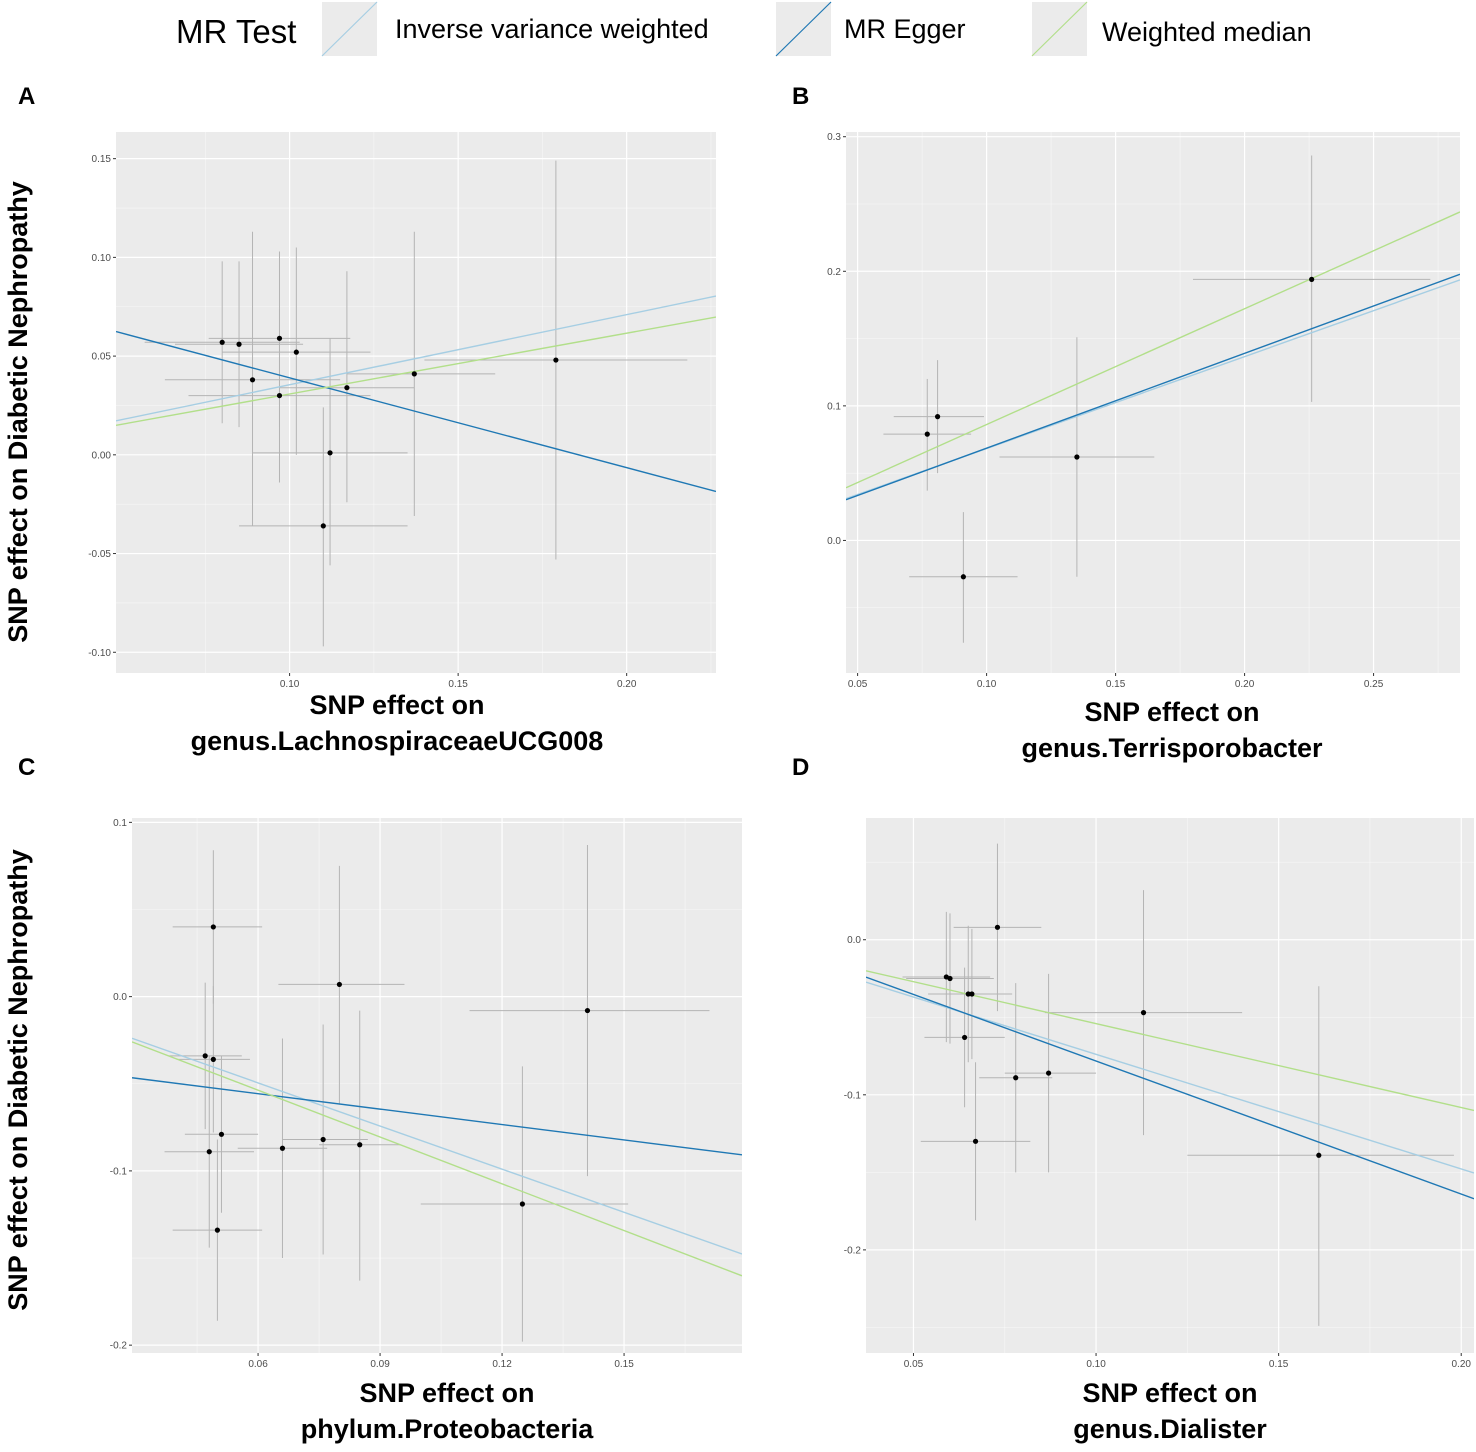 This screenshot has width=1476, height=1452. What do you see at coordinates (853, 1250) in the screenshot?
I see `panel-d-y-tick-label: -0.2` at bounding box center [853, 1250].